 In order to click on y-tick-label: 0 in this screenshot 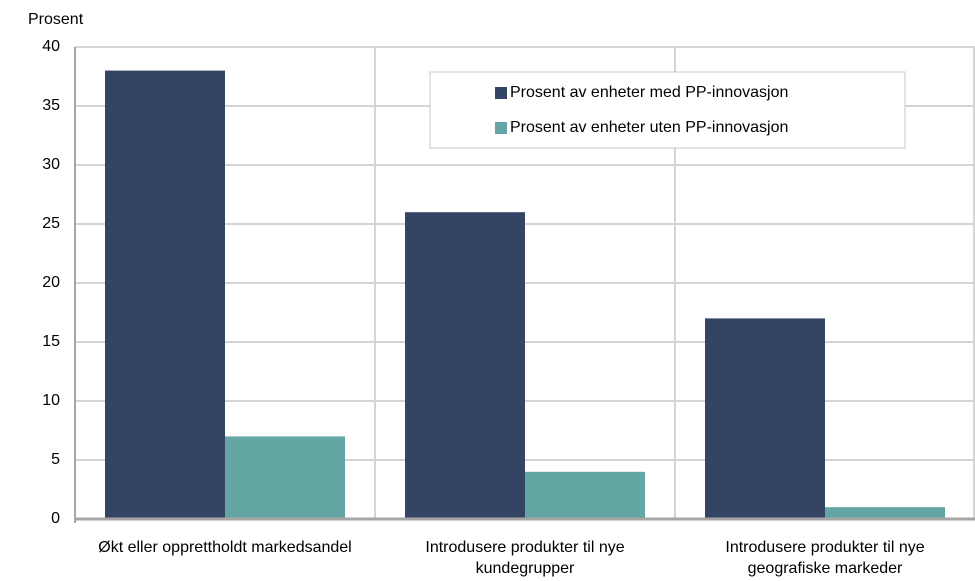, I will do `click(55, 518)`.